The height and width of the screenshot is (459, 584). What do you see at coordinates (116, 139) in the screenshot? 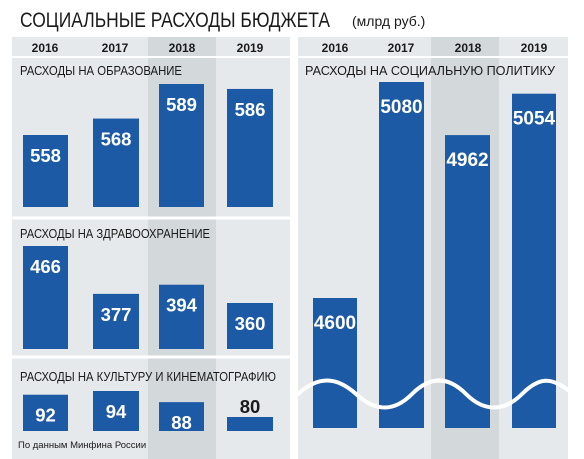
I see `bar-value-label: 568` at bounding box center [116, 139].